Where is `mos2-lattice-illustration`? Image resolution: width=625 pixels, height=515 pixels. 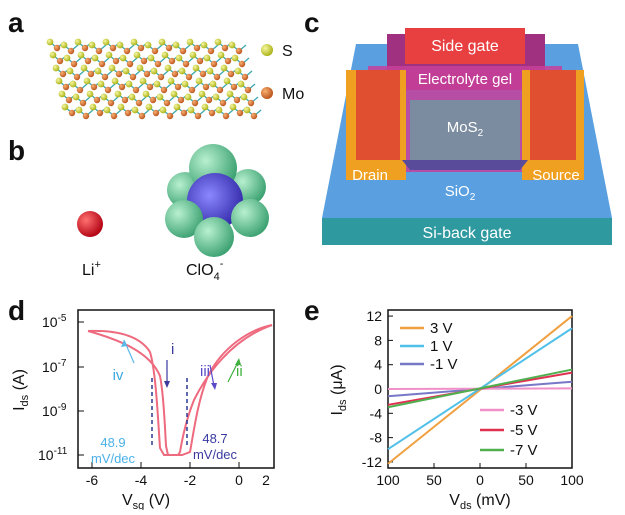
mos2-lattice-illustration is located at coordinates (154, 79).